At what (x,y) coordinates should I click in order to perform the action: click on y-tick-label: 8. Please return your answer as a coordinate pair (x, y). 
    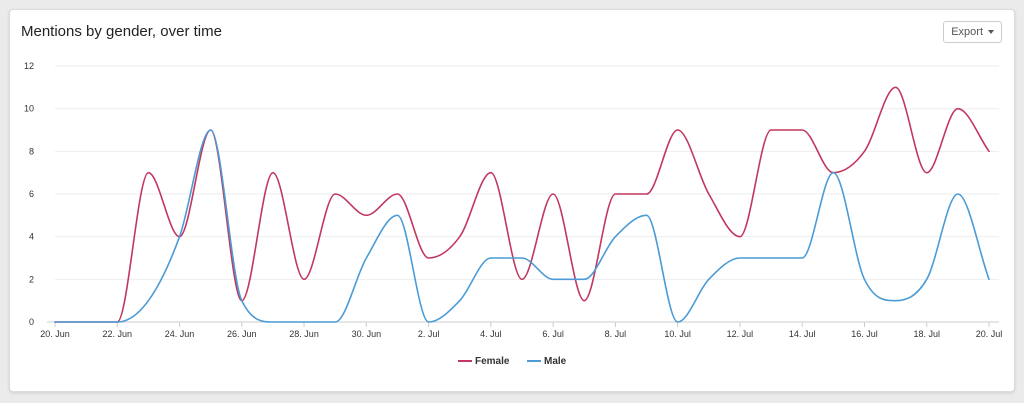
    Looking at the image, I should click on (31, 151).